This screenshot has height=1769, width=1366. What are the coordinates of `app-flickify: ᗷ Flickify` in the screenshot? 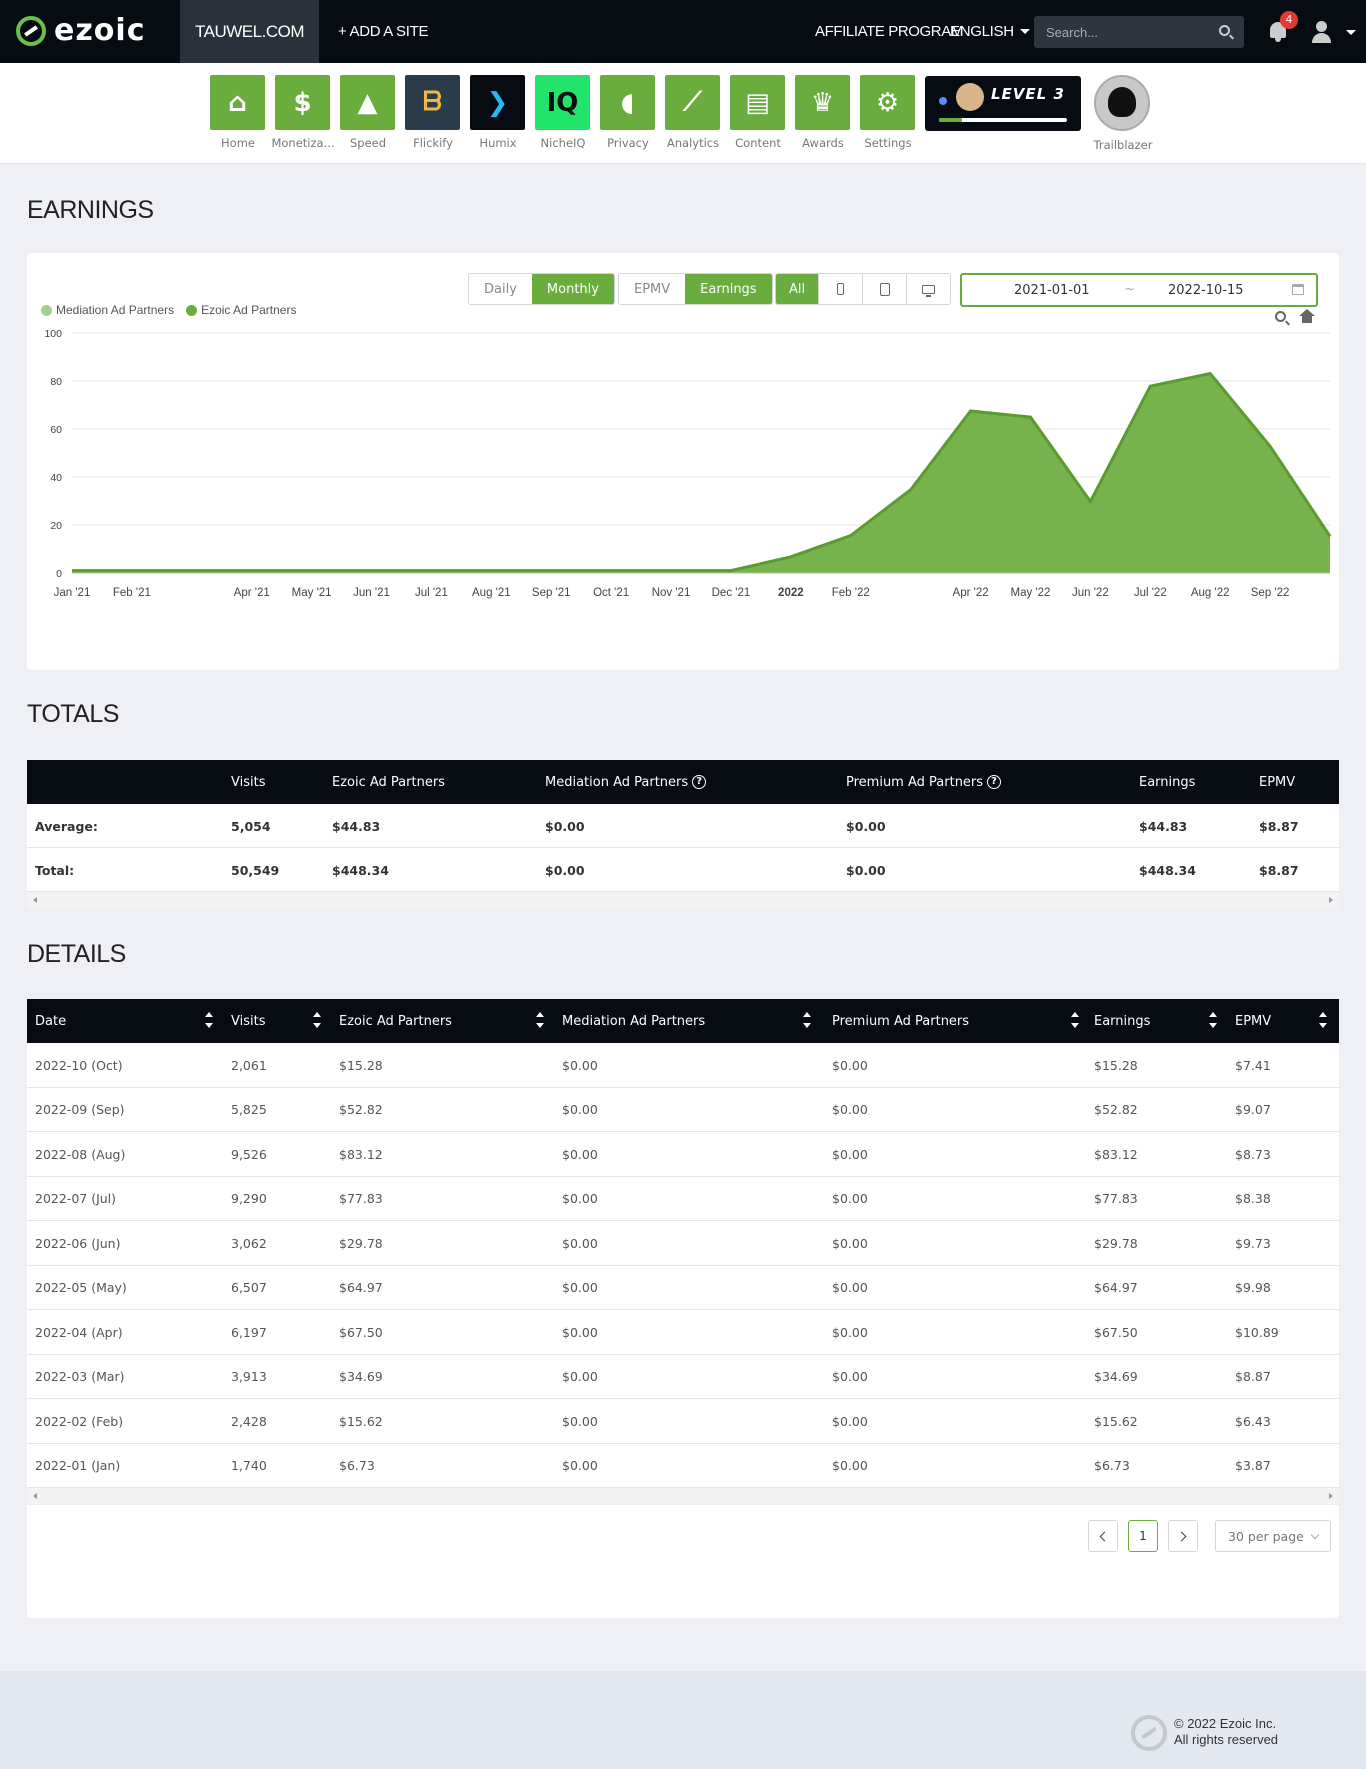 It's located at (433, 112).